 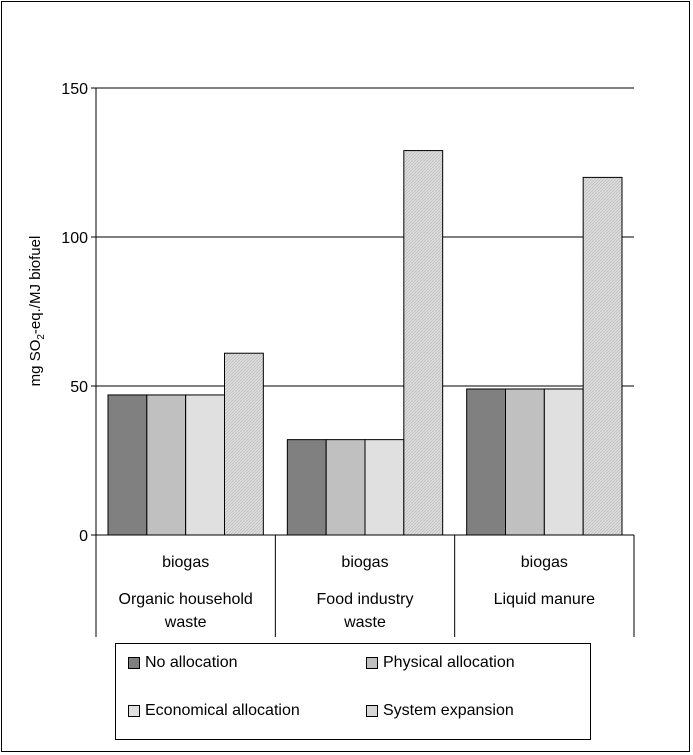 I want to click on y-tick-label: 100, so click(x=74, y=238).